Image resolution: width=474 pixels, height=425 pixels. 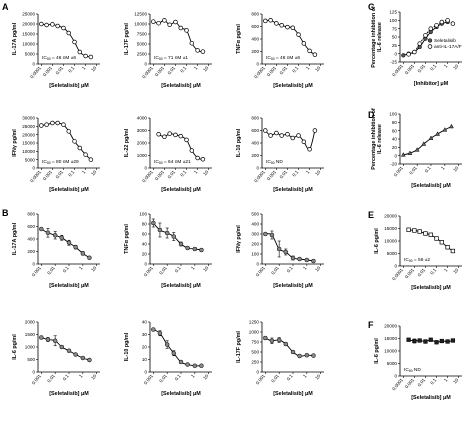 I want to click on chart-f-xtick-label: 0.001, so click(x=410, y=383).